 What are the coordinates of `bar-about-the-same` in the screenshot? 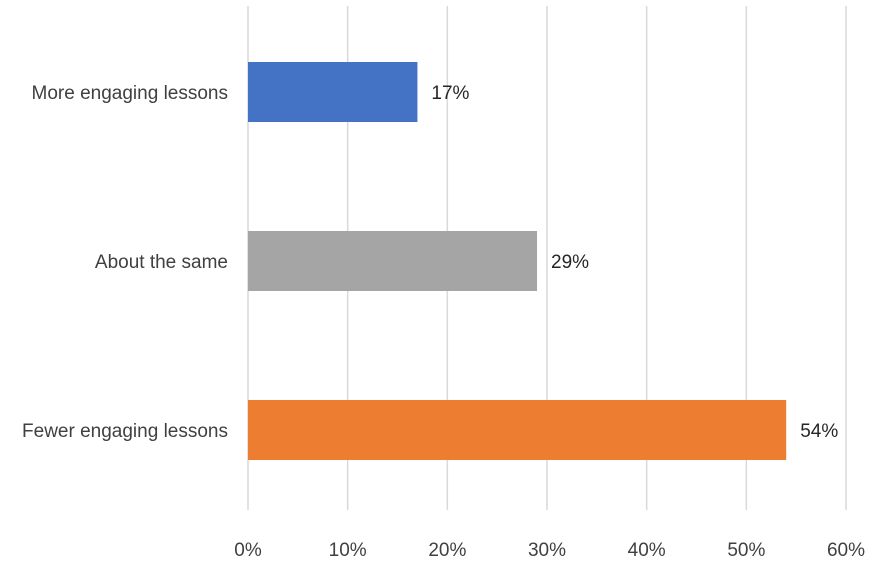 It's located at (393, 261).